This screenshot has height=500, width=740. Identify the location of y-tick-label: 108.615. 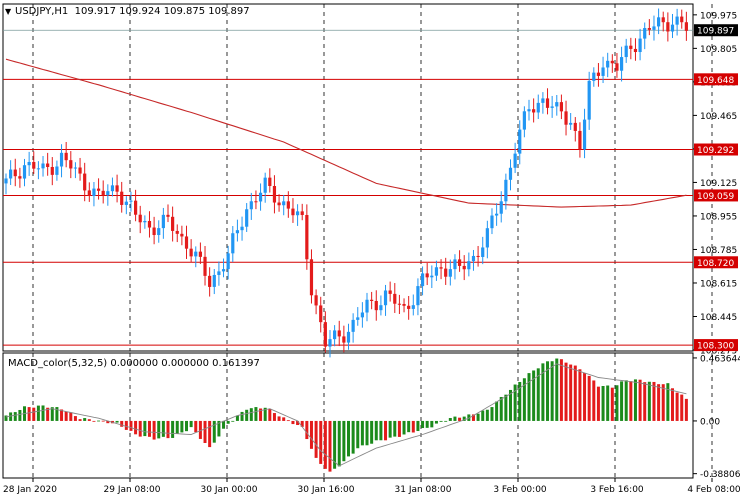
(718, 284).